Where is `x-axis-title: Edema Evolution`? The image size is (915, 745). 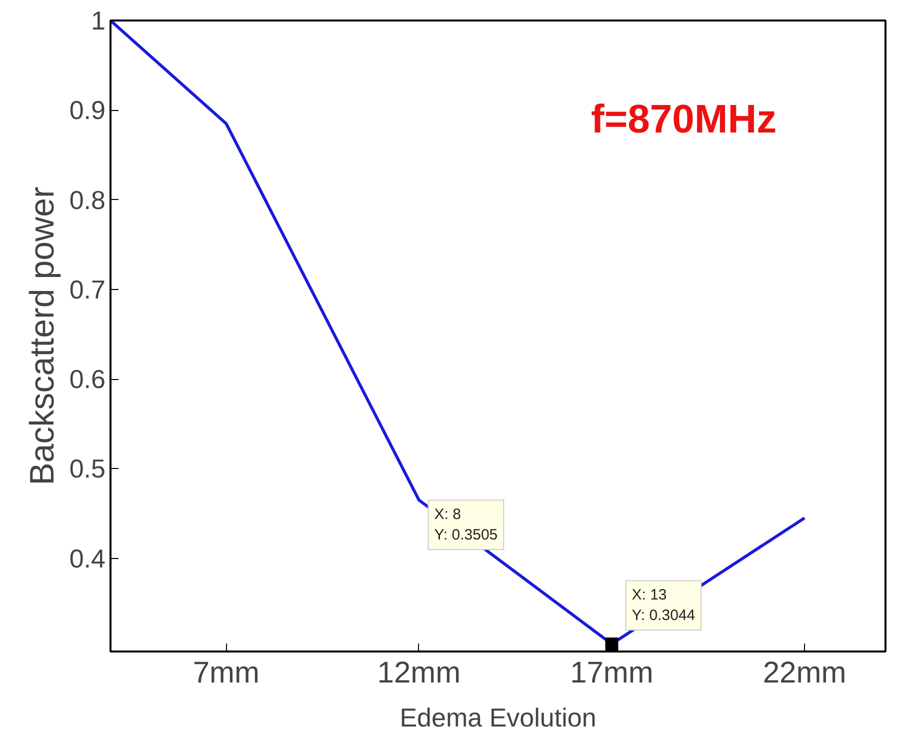
x-axis-title: Edema Evolution is located at coordinates (498, 717).